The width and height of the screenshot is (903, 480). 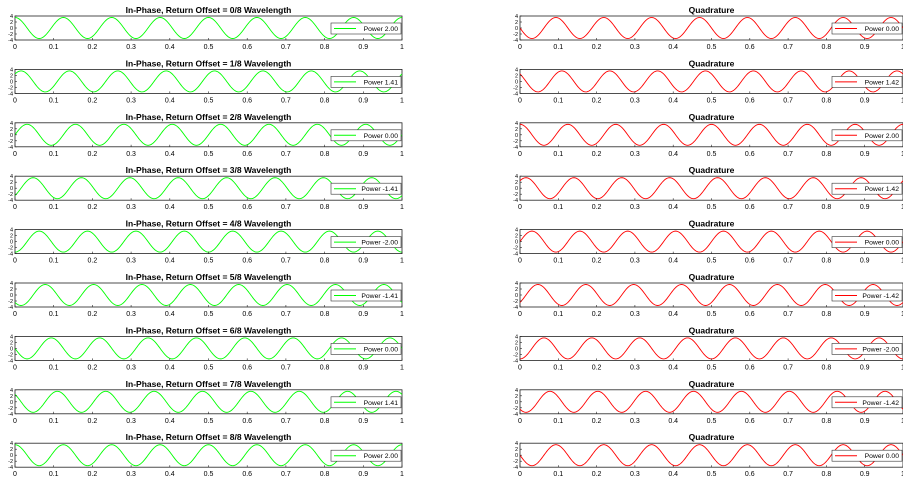 I want to click on legend: Power 2.00, so click(x=366, y=455).